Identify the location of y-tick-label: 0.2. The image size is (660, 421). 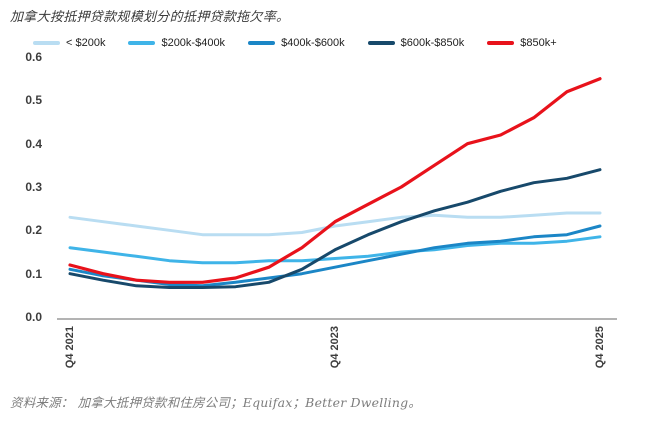
(33, 230).